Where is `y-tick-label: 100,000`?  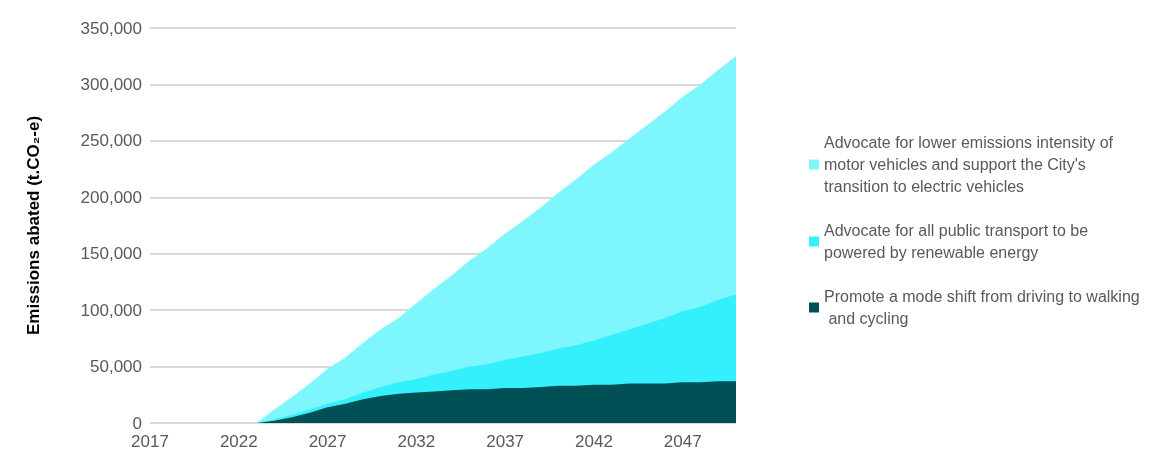
y-tick-label: 100,000 is located at coordinates (111, 310).